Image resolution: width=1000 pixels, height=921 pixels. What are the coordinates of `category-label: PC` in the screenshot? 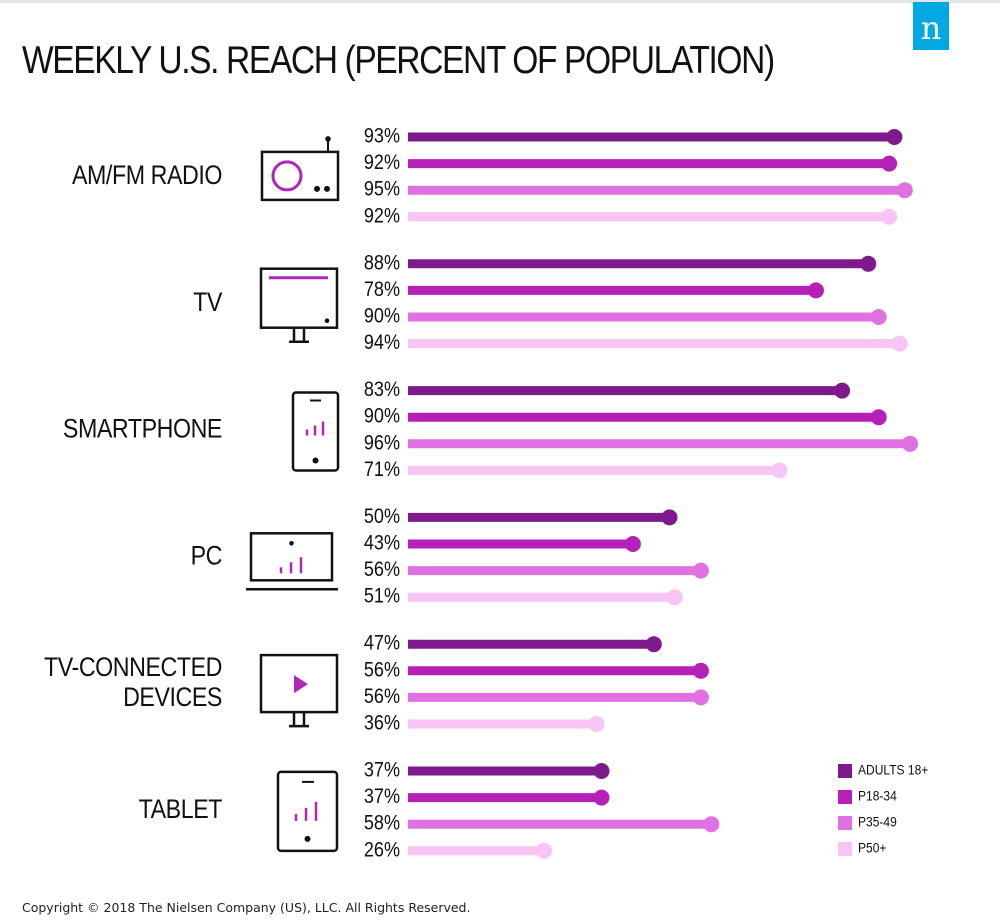 It's located at (207, 556).